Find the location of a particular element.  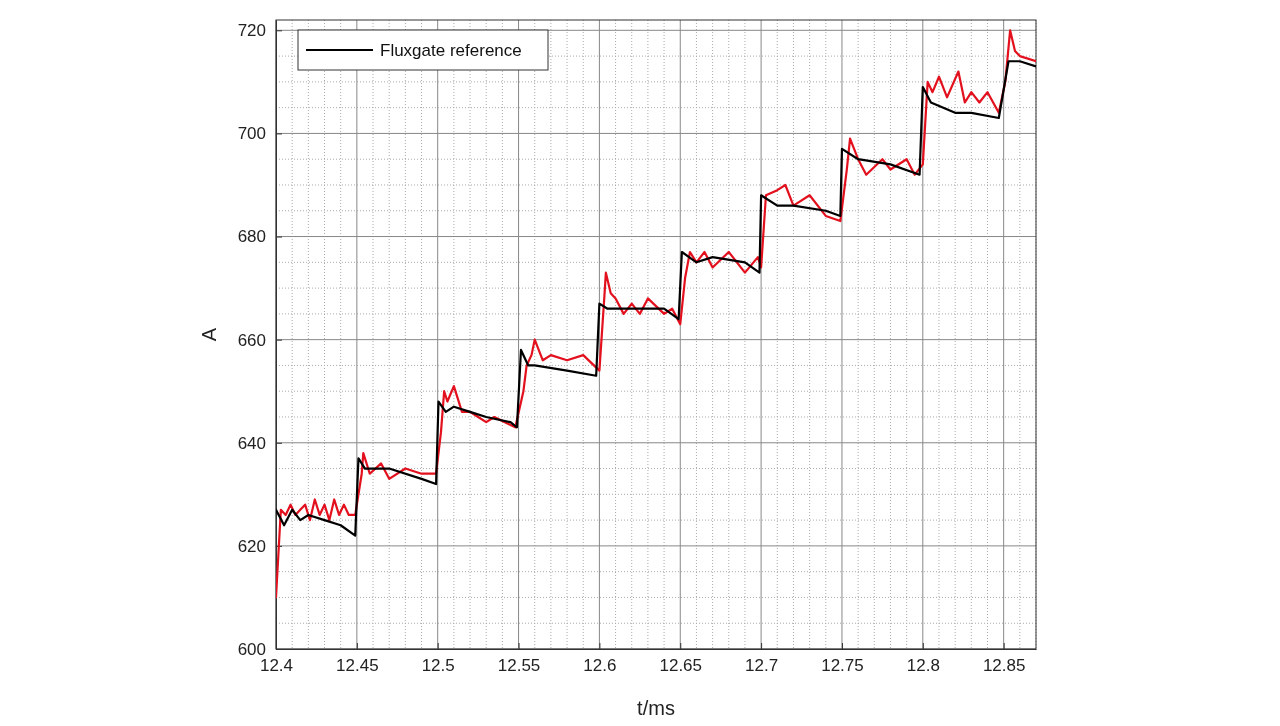

x-tick-label: 12.5 is located at coordinates (438, 666).